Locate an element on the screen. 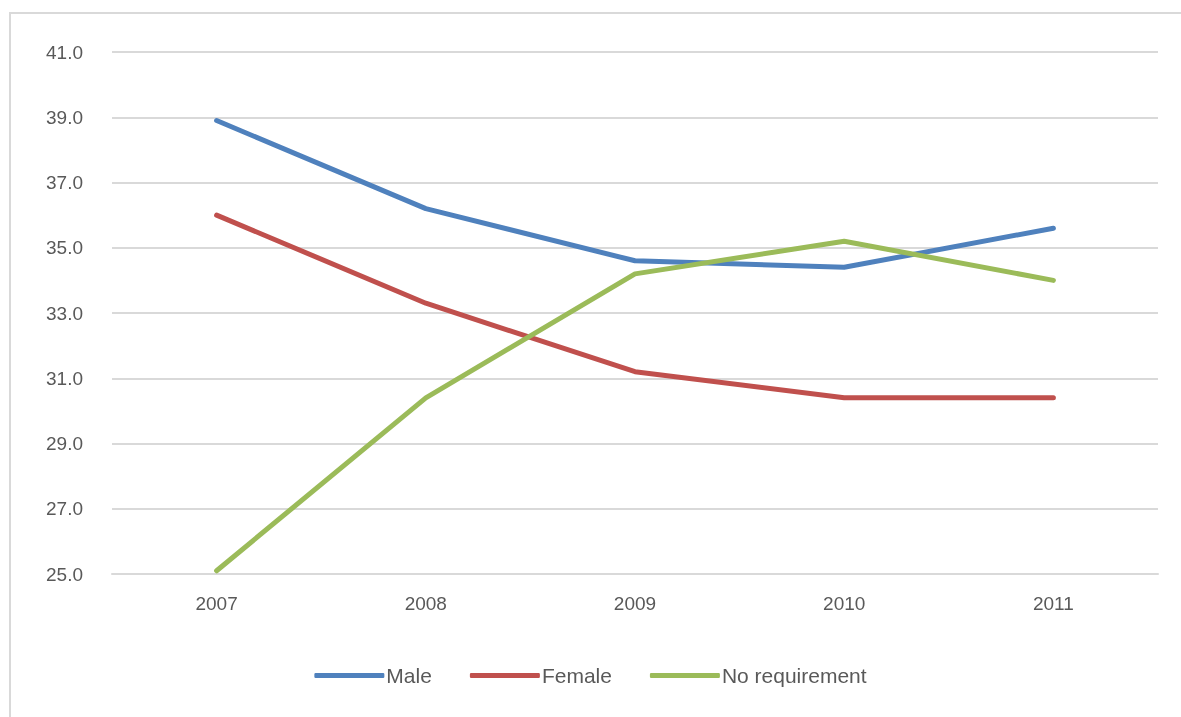  y-tick-label: 25.0 is located at coordinates (64, 574).